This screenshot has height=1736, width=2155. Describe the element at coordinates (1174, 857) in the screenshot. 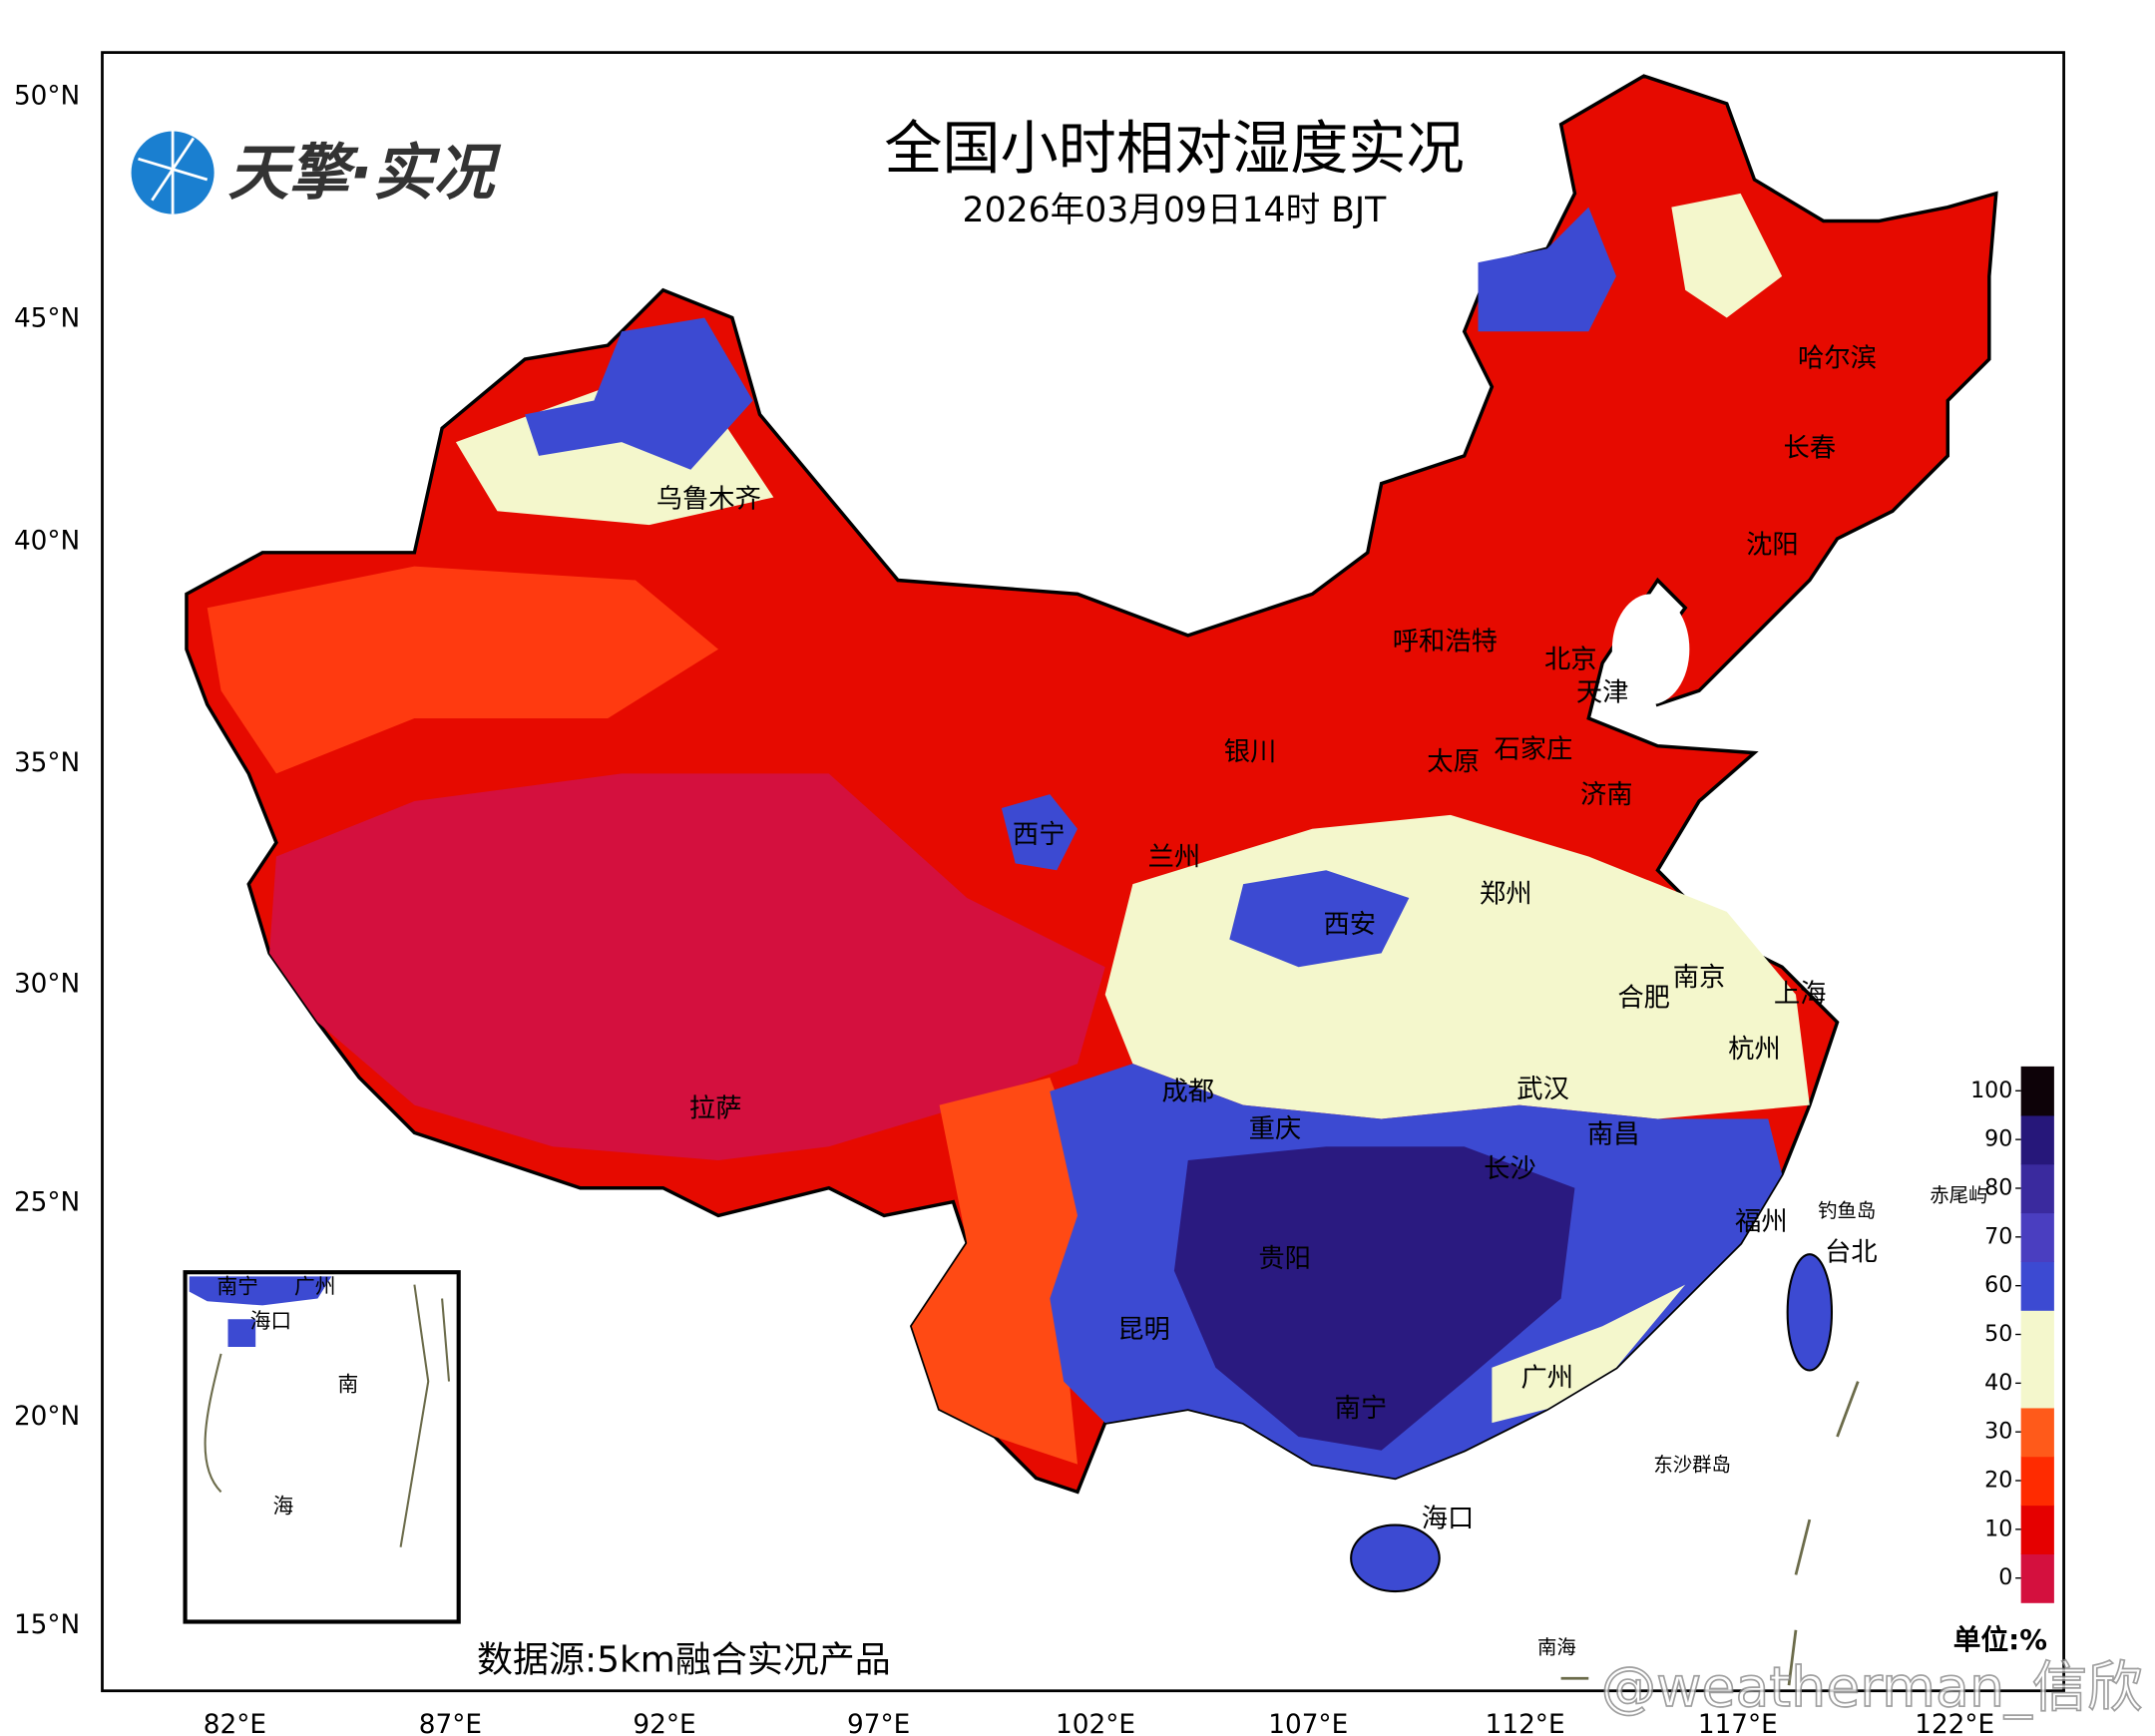

I see `city-label: 兰州` at that location.